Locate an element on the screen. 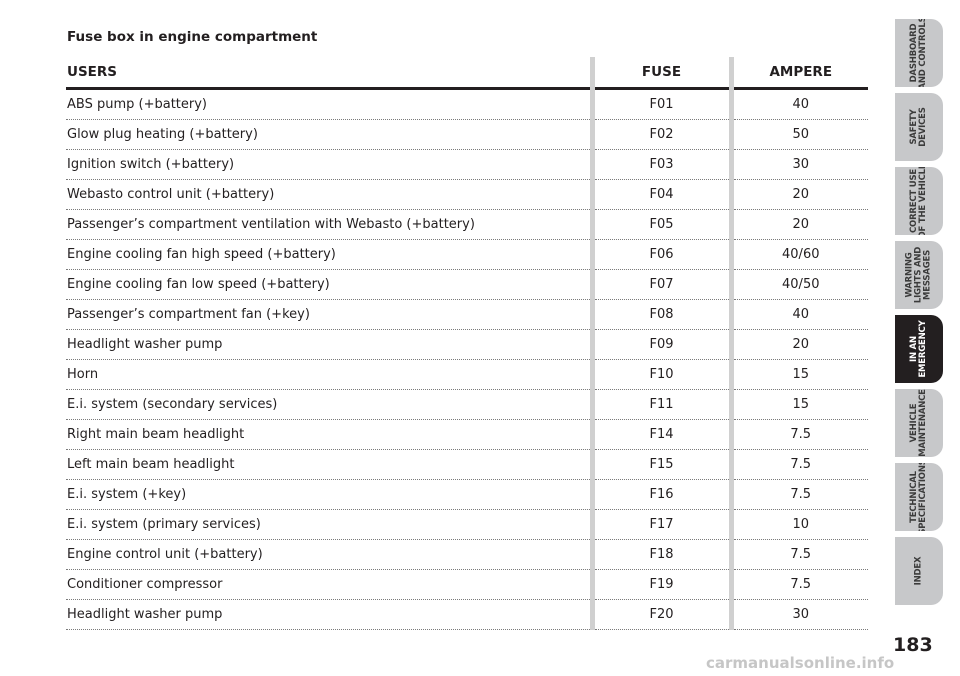 The image size is (960, 676). table-row: Webasto control unit (+battery) F04 20 is located at coordinates (467, 194).